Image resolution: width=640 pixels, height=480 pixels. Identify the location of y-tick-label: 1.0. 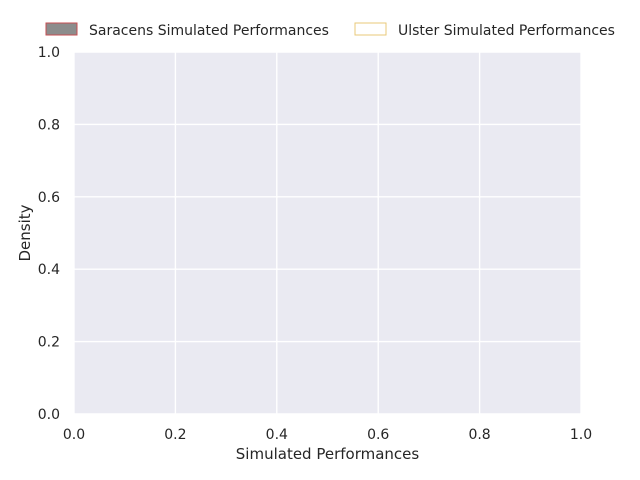
(49, 53).